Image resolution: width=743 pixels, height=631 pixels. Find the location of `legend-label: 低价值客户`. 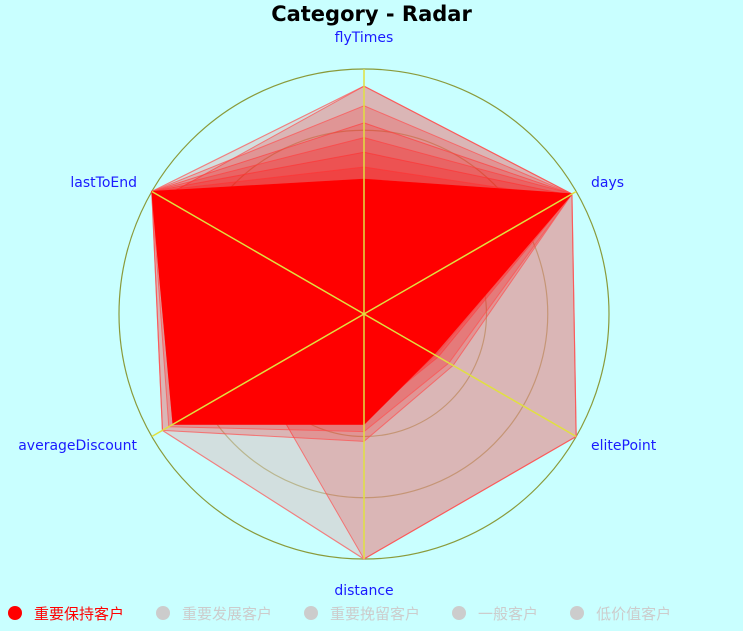

legend-label: 低价值客户 is located at coordinates (634, 613).